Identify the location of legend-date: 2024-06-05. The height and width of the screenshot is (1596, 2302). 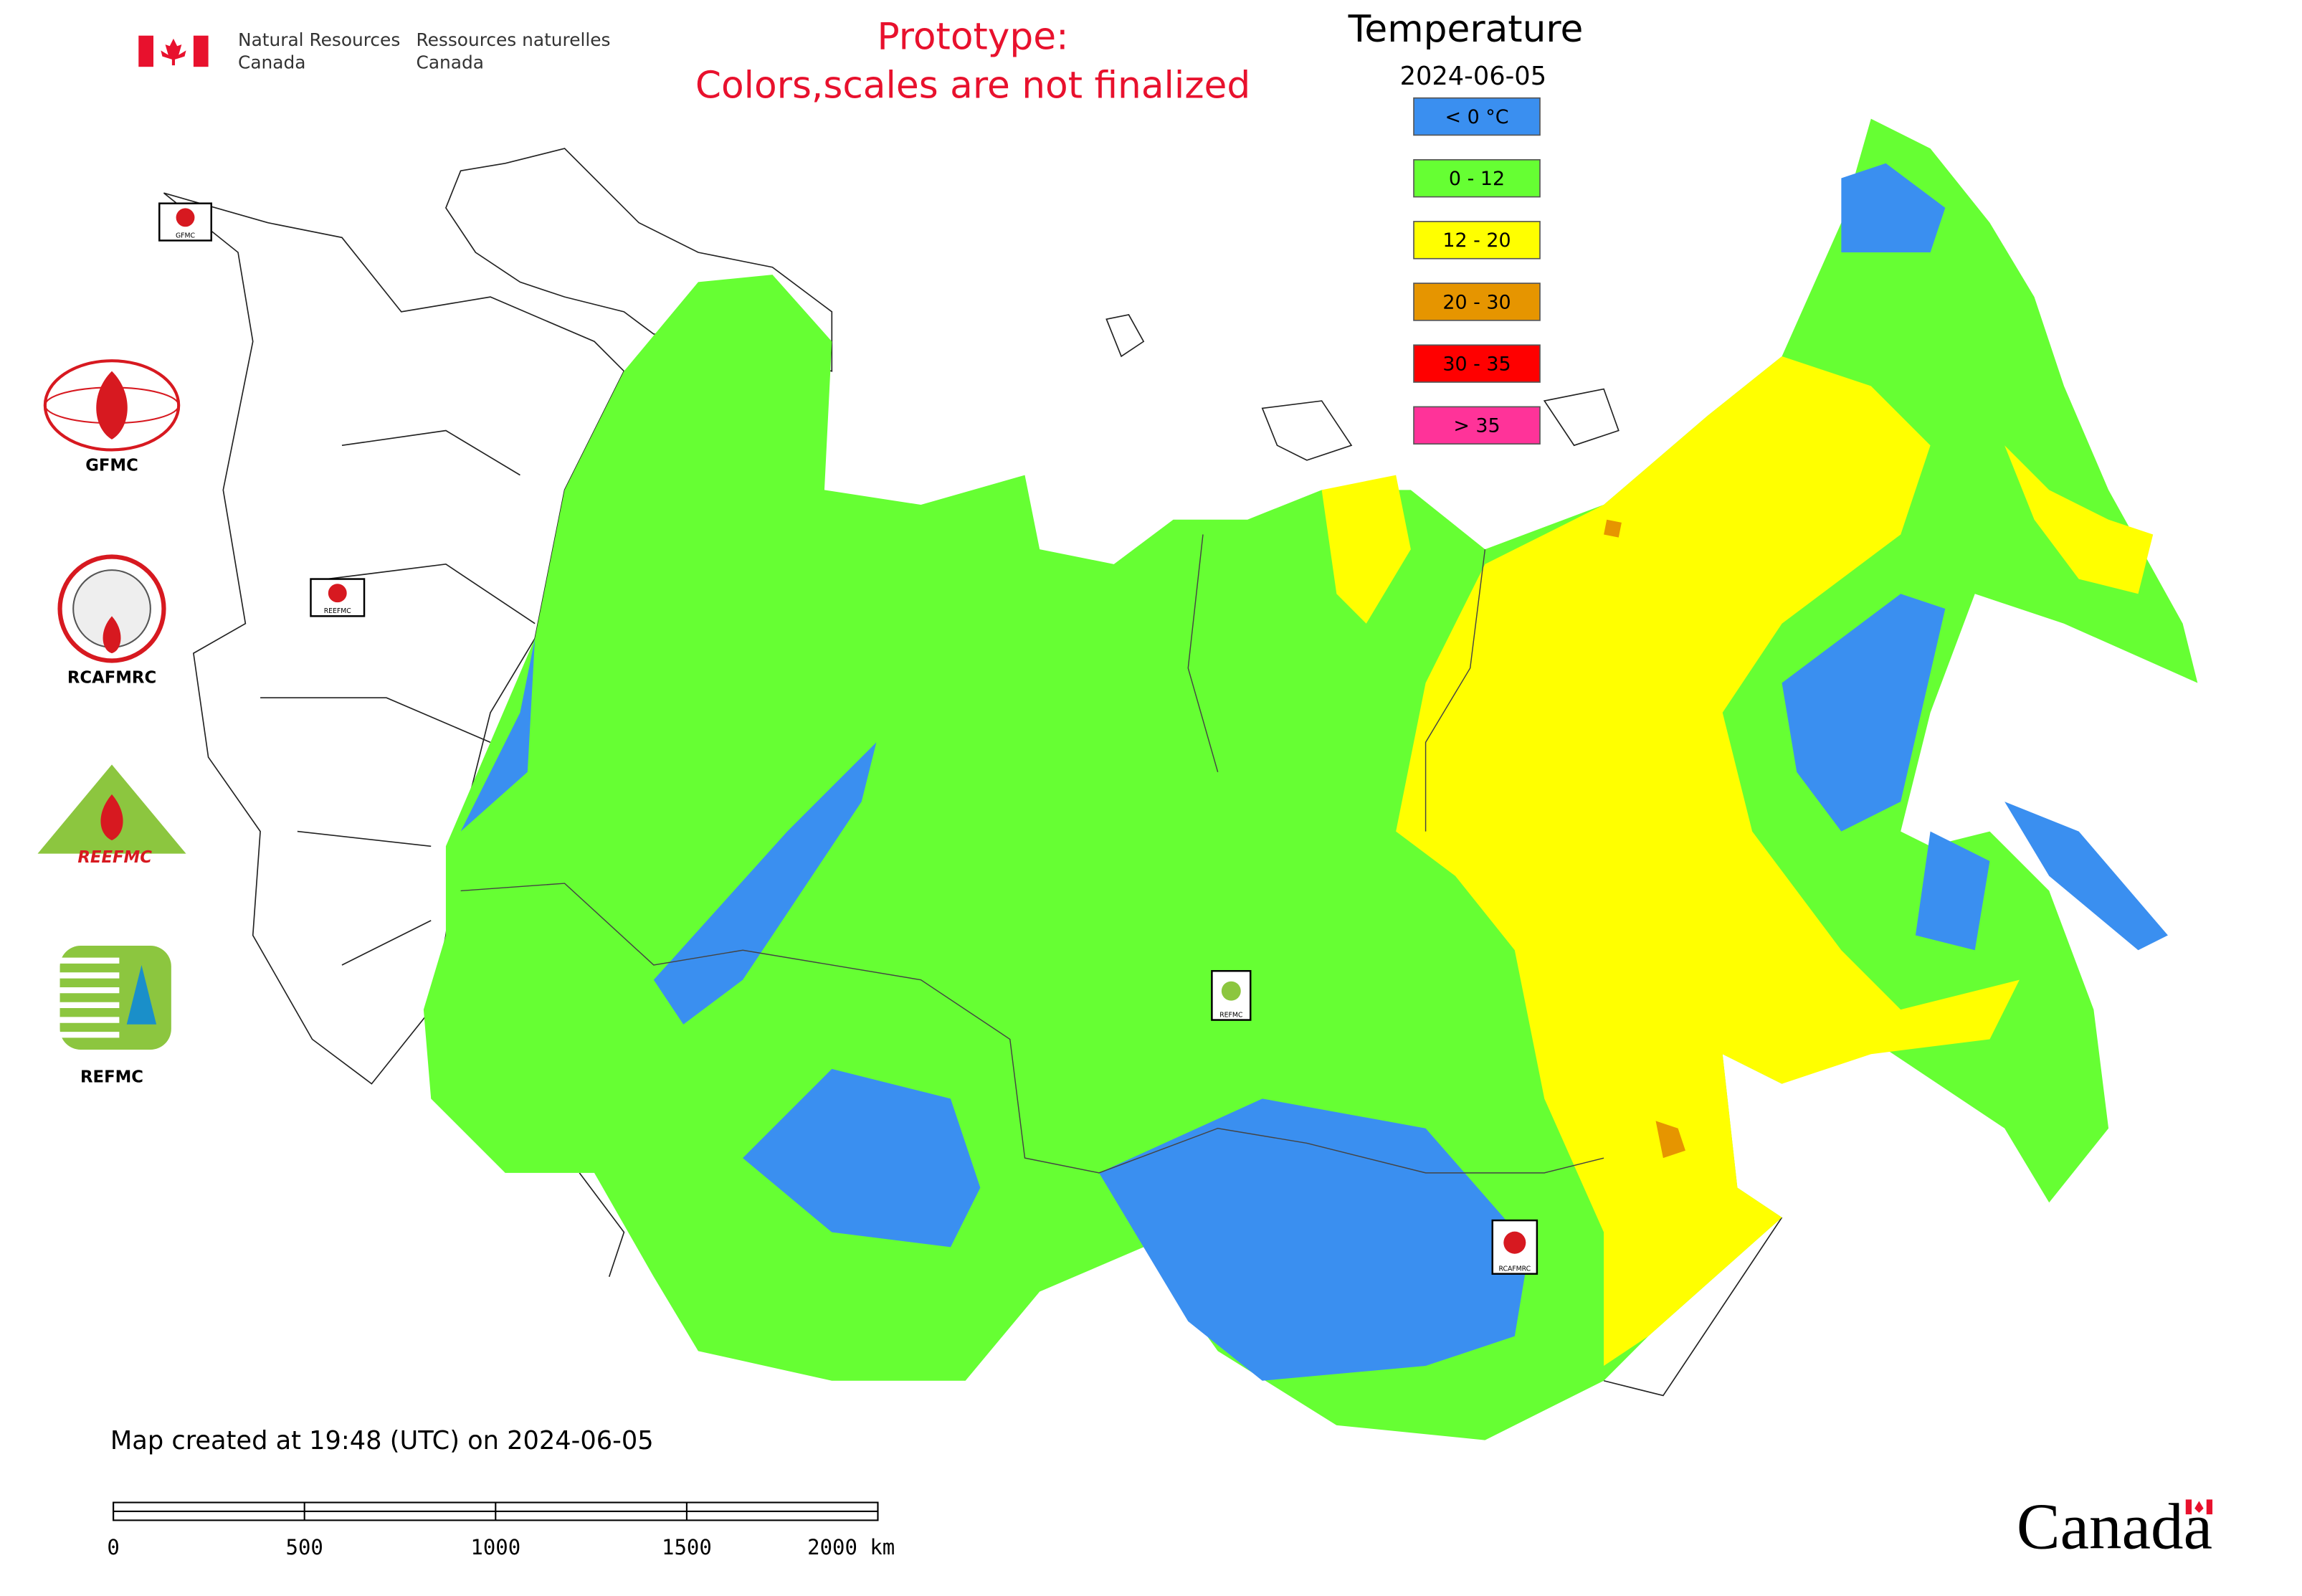
(1474, 76).